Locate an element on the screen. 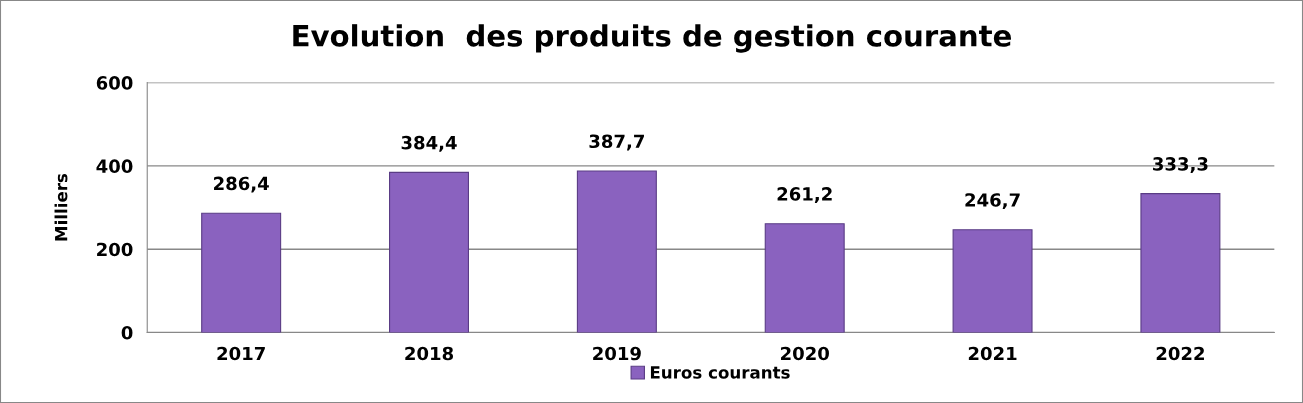 The image size is (1303, 403). data-label: 286,4 is located at coordinates (241, 184).